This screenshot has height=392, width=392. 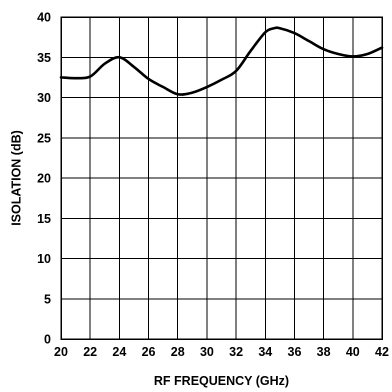 What do you see at coordinates (178, 352) in the screenshot?
I see `x-tick-label: 28` at bounding box center [178, 352].